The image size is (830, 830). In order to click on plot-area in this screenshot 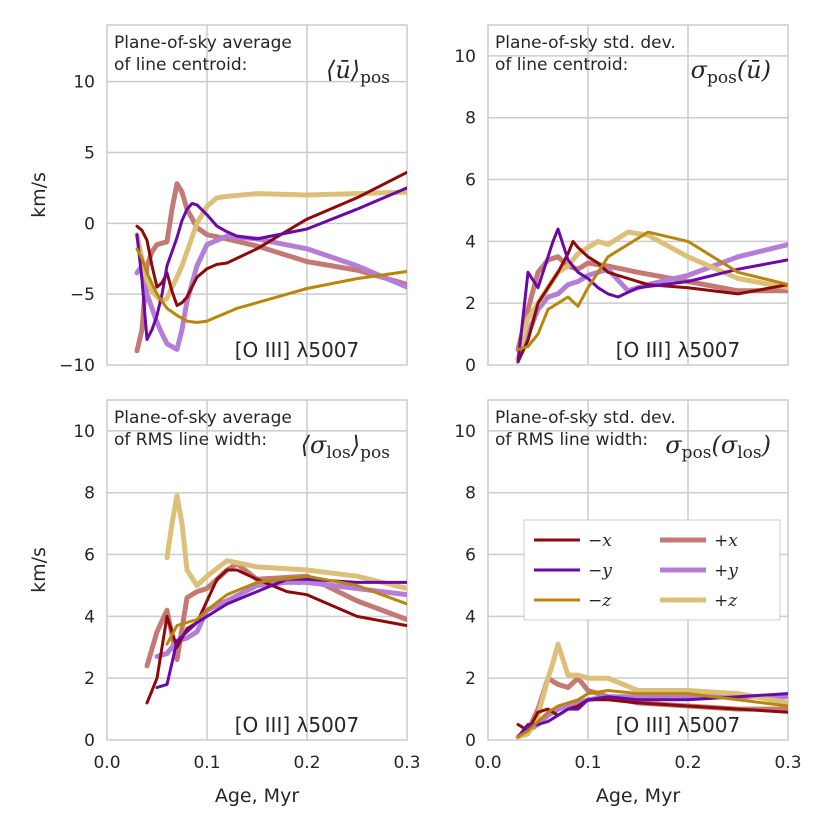, I will do `click(257, 570)`.